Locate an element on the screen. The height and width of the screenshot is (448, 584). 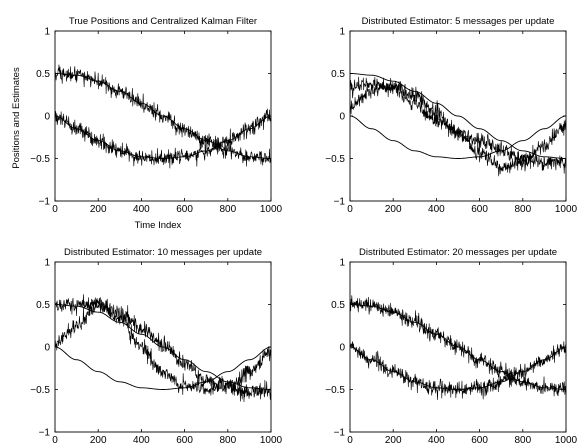
figure-ylabel: Positions and Estimates is located at coordinates (16, 118).